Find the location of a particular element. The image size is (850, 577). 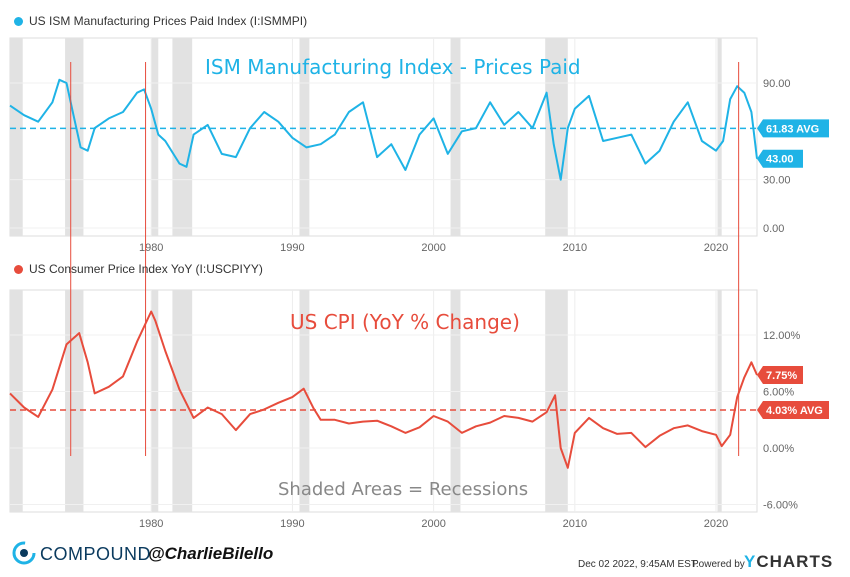

ism-last-badge is located at coordinates (780, 158).